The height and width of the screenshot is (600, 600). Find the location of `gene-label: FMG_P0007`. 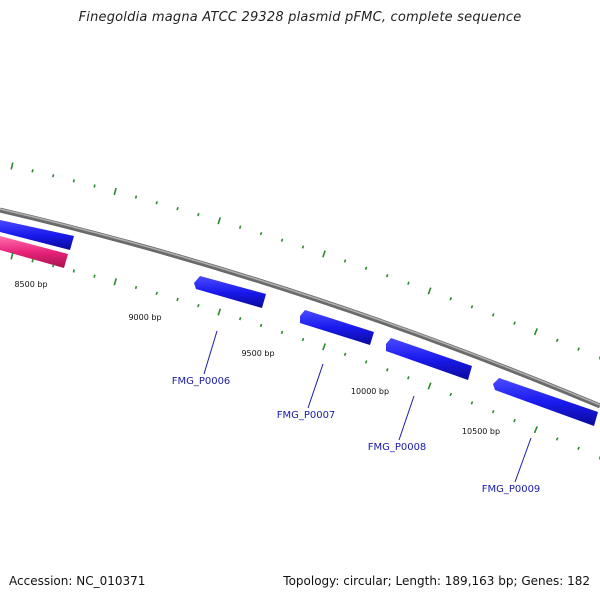

gene-label: FMG_P0007 is located at coordinates (306, 415).